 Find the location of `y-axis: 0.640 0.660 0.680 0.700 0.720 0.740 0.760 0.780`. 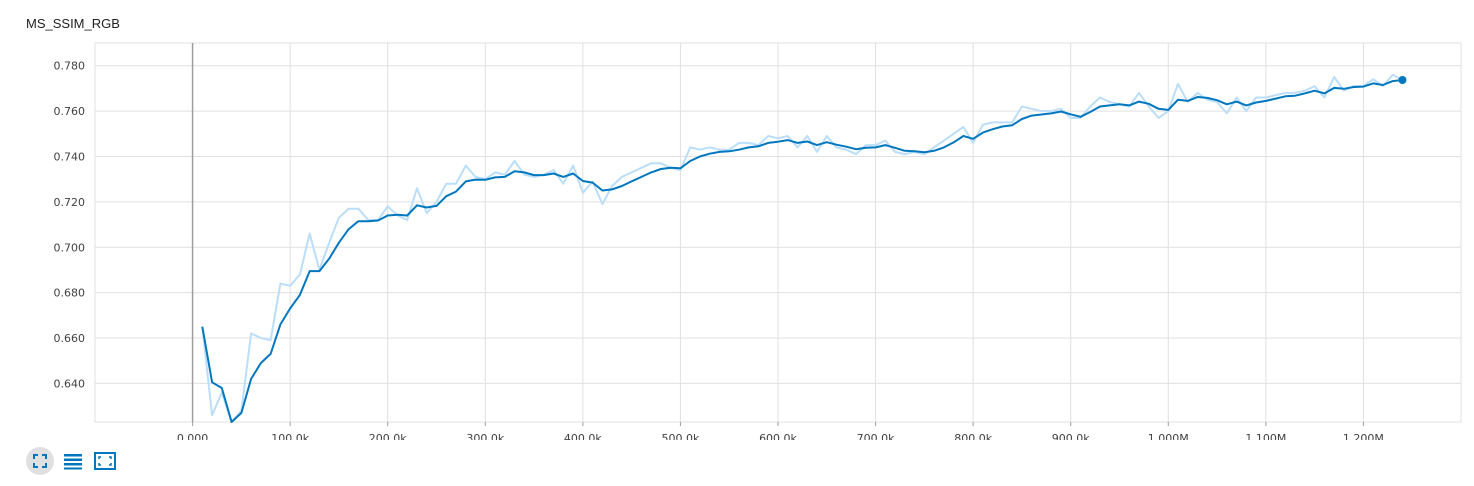

y-axis: 0.640 0.660 0.680 0.700 0.720 0.740 0.760 0.780 is located at coordinates (70, 225).